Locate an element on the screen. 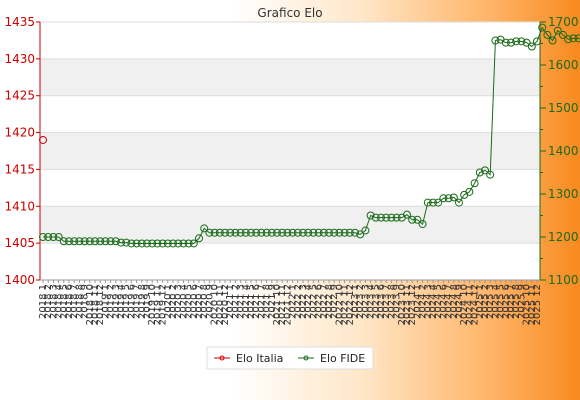  chart-title: Grafico Elo is located at coordinates (289, 13).